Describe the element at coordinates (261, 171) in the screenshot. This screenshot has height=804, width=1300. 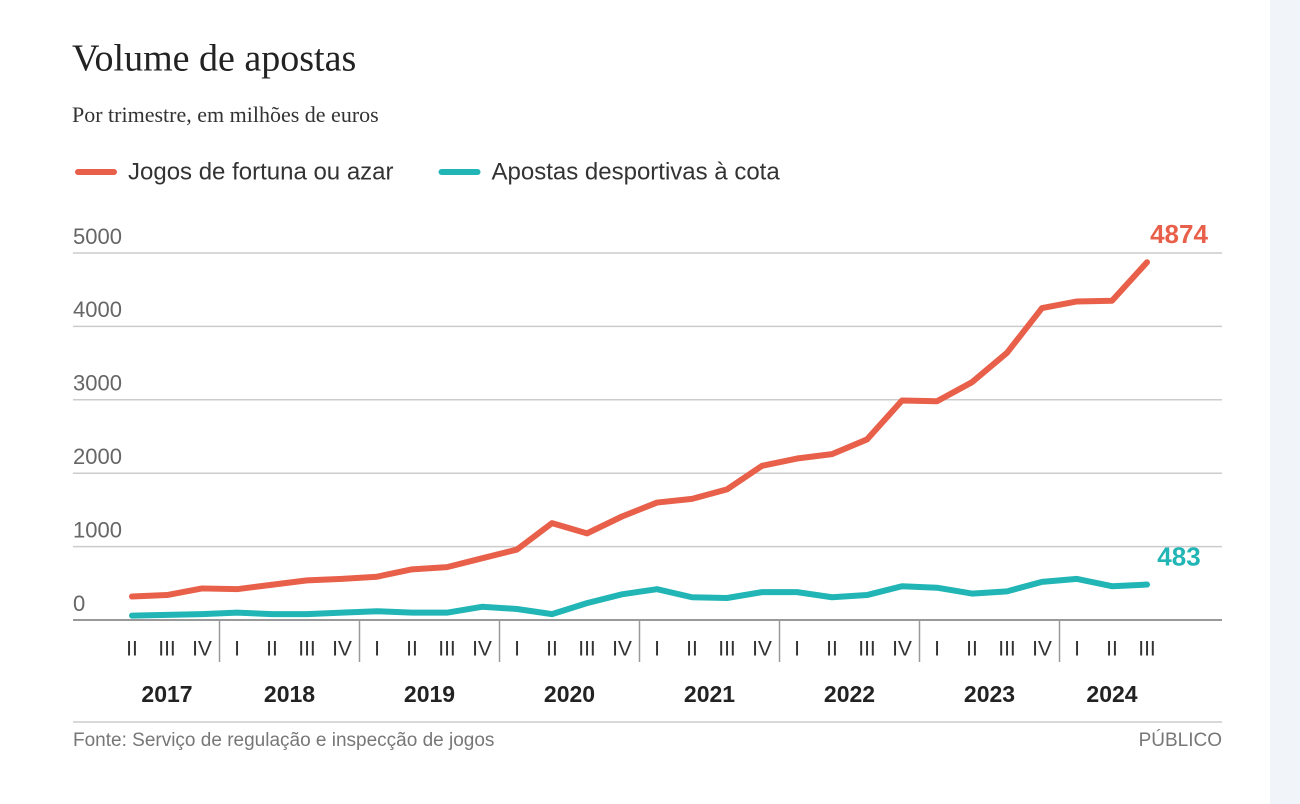
I see `legend-label: Jogos de fortuna ou azar` at that location.